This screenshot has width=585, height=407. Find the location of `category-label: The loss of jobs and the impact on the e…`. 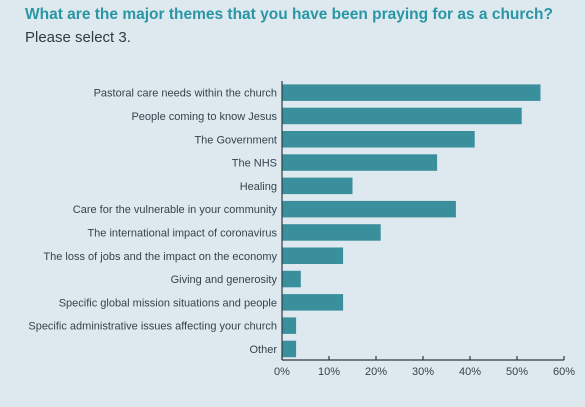

category-label: The loss of jobs and the impact on the e… is located at coordinates (160, 257).